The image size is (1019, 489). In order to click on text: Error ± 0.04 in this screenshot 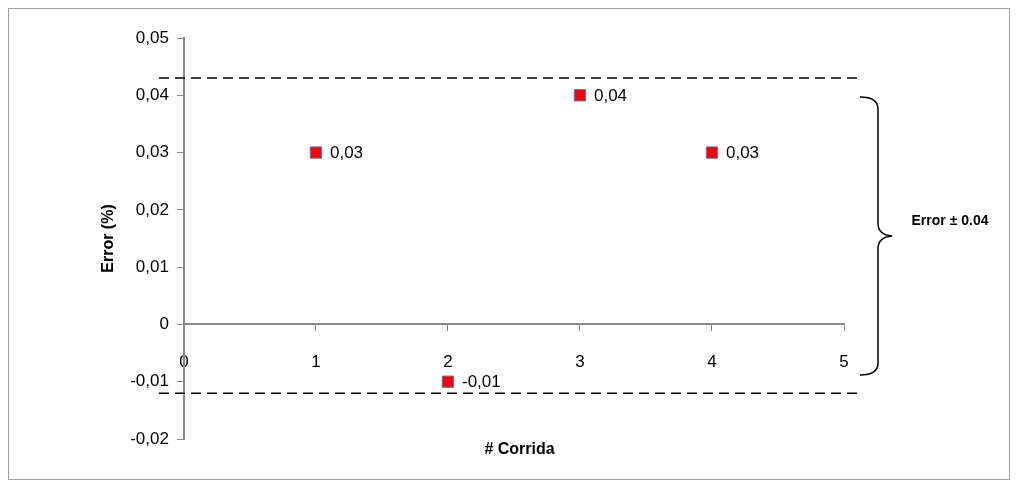, I will do `click(950, 220)`.